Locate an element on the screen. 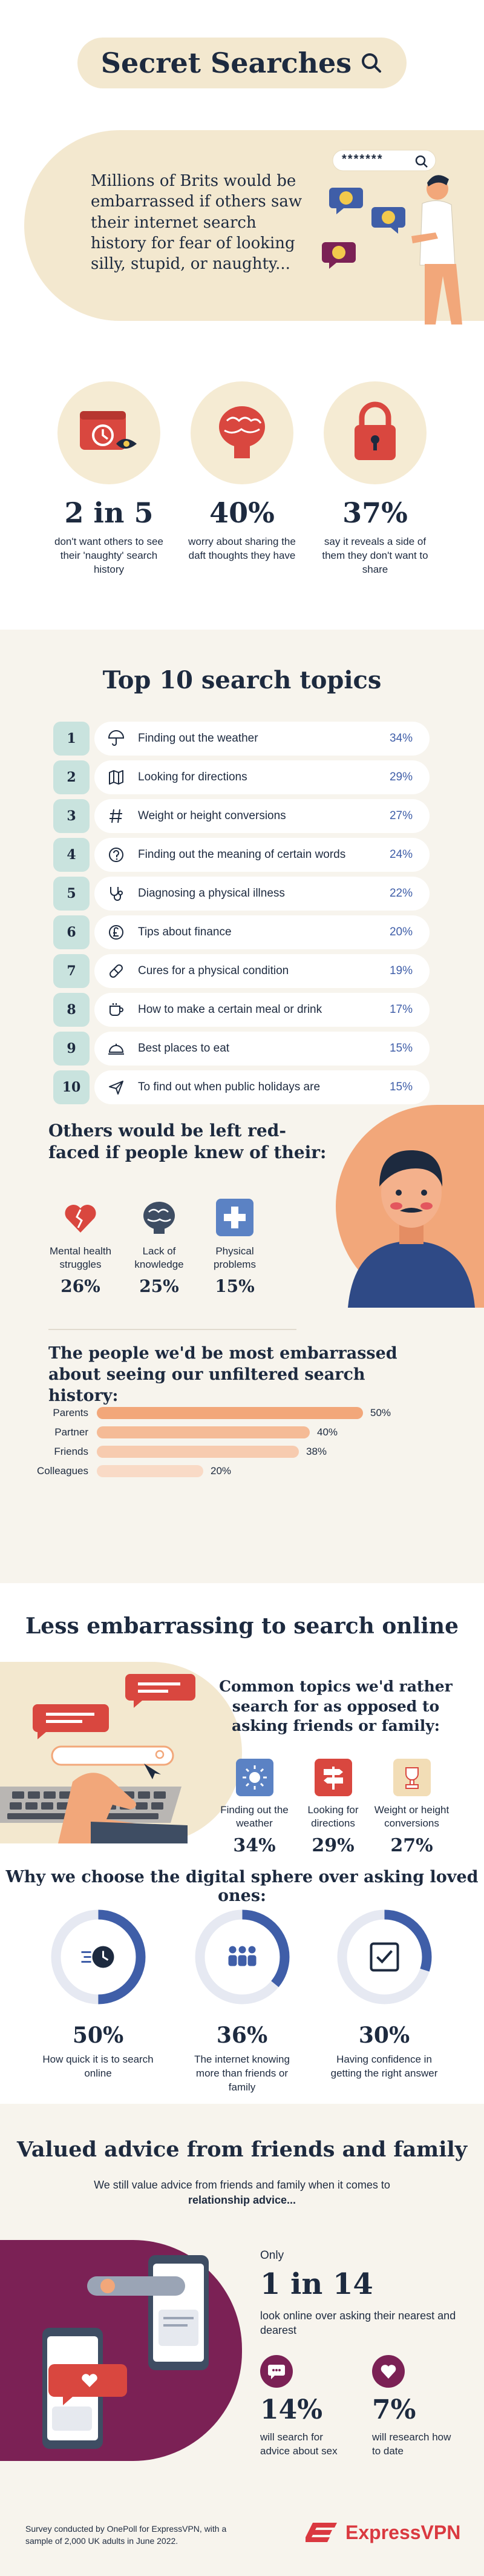 This screenshot has width=484, height=2576. rank-number: 1 is located at coordinates (71, 739).